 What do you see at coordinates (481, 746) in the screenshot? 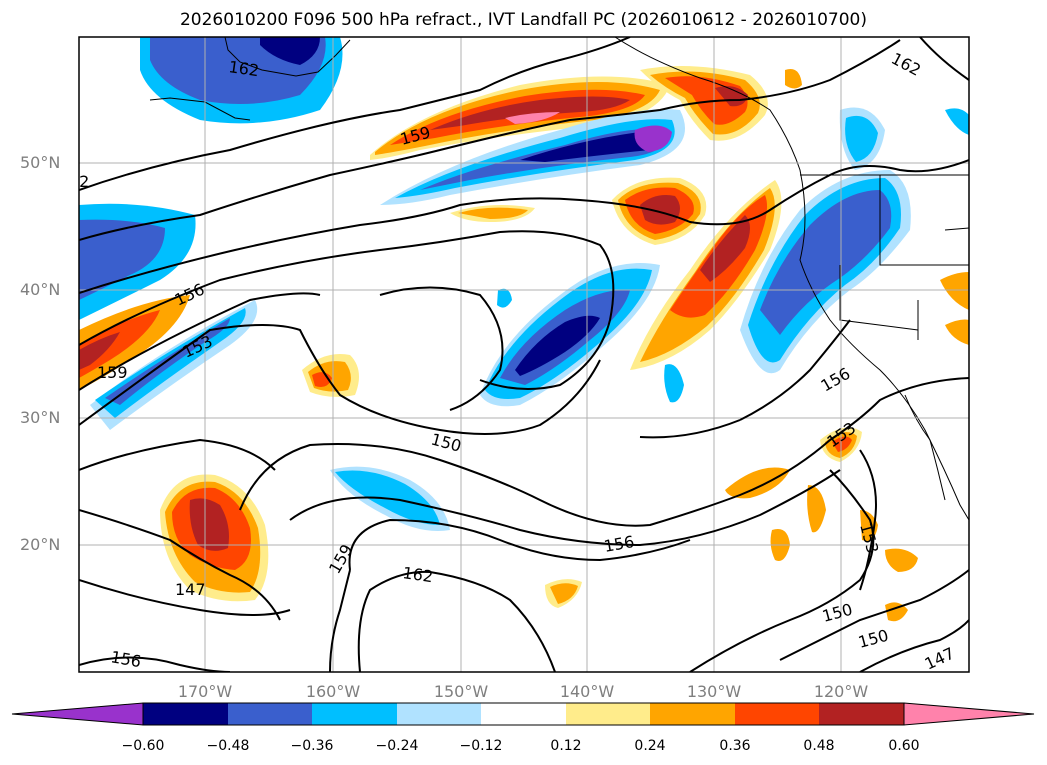
I see `colorbar-tick: −0.12` at bounding box center [481, 746].